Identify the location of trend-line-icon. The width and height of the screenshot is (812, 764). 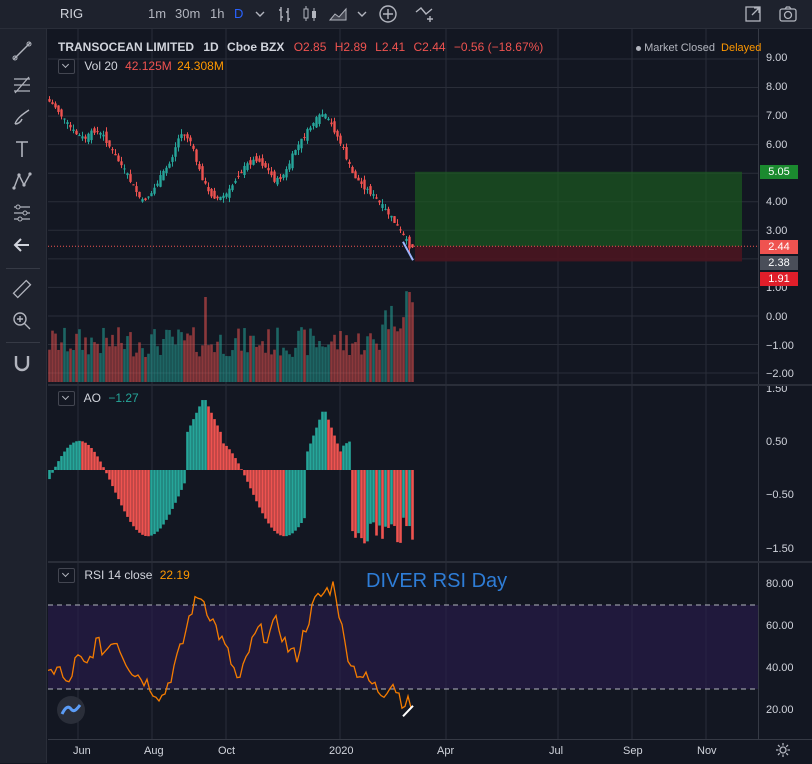
(22, 51).